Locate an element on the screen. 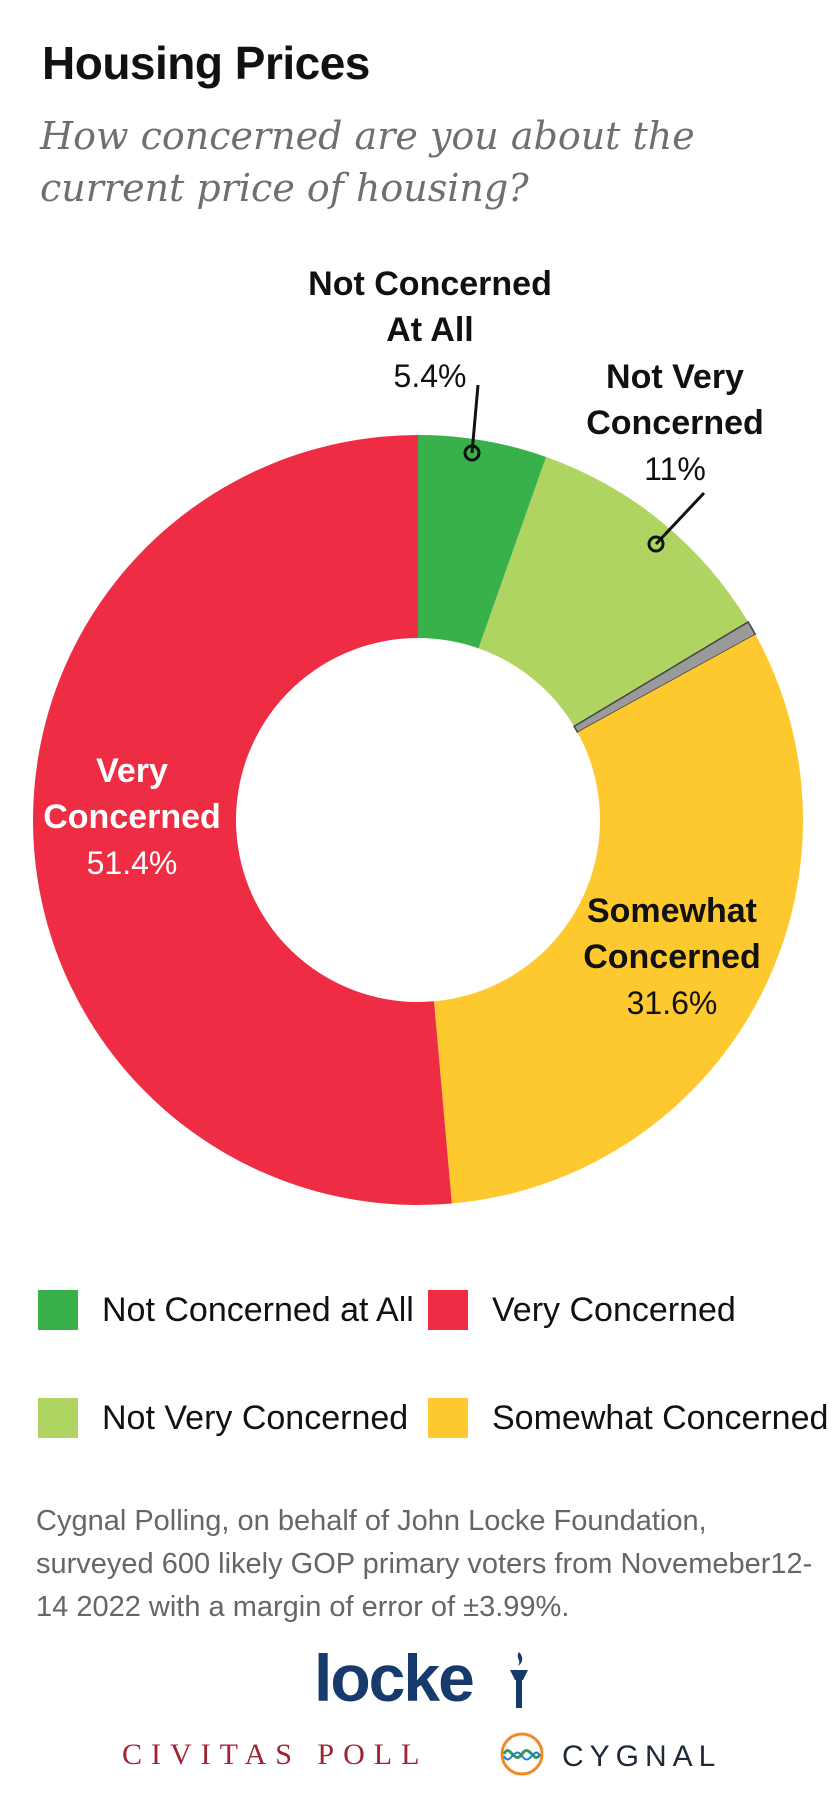  legend-item-not-concerned-at-all: Not Concerned at All is located at coordinates (226, 1310).